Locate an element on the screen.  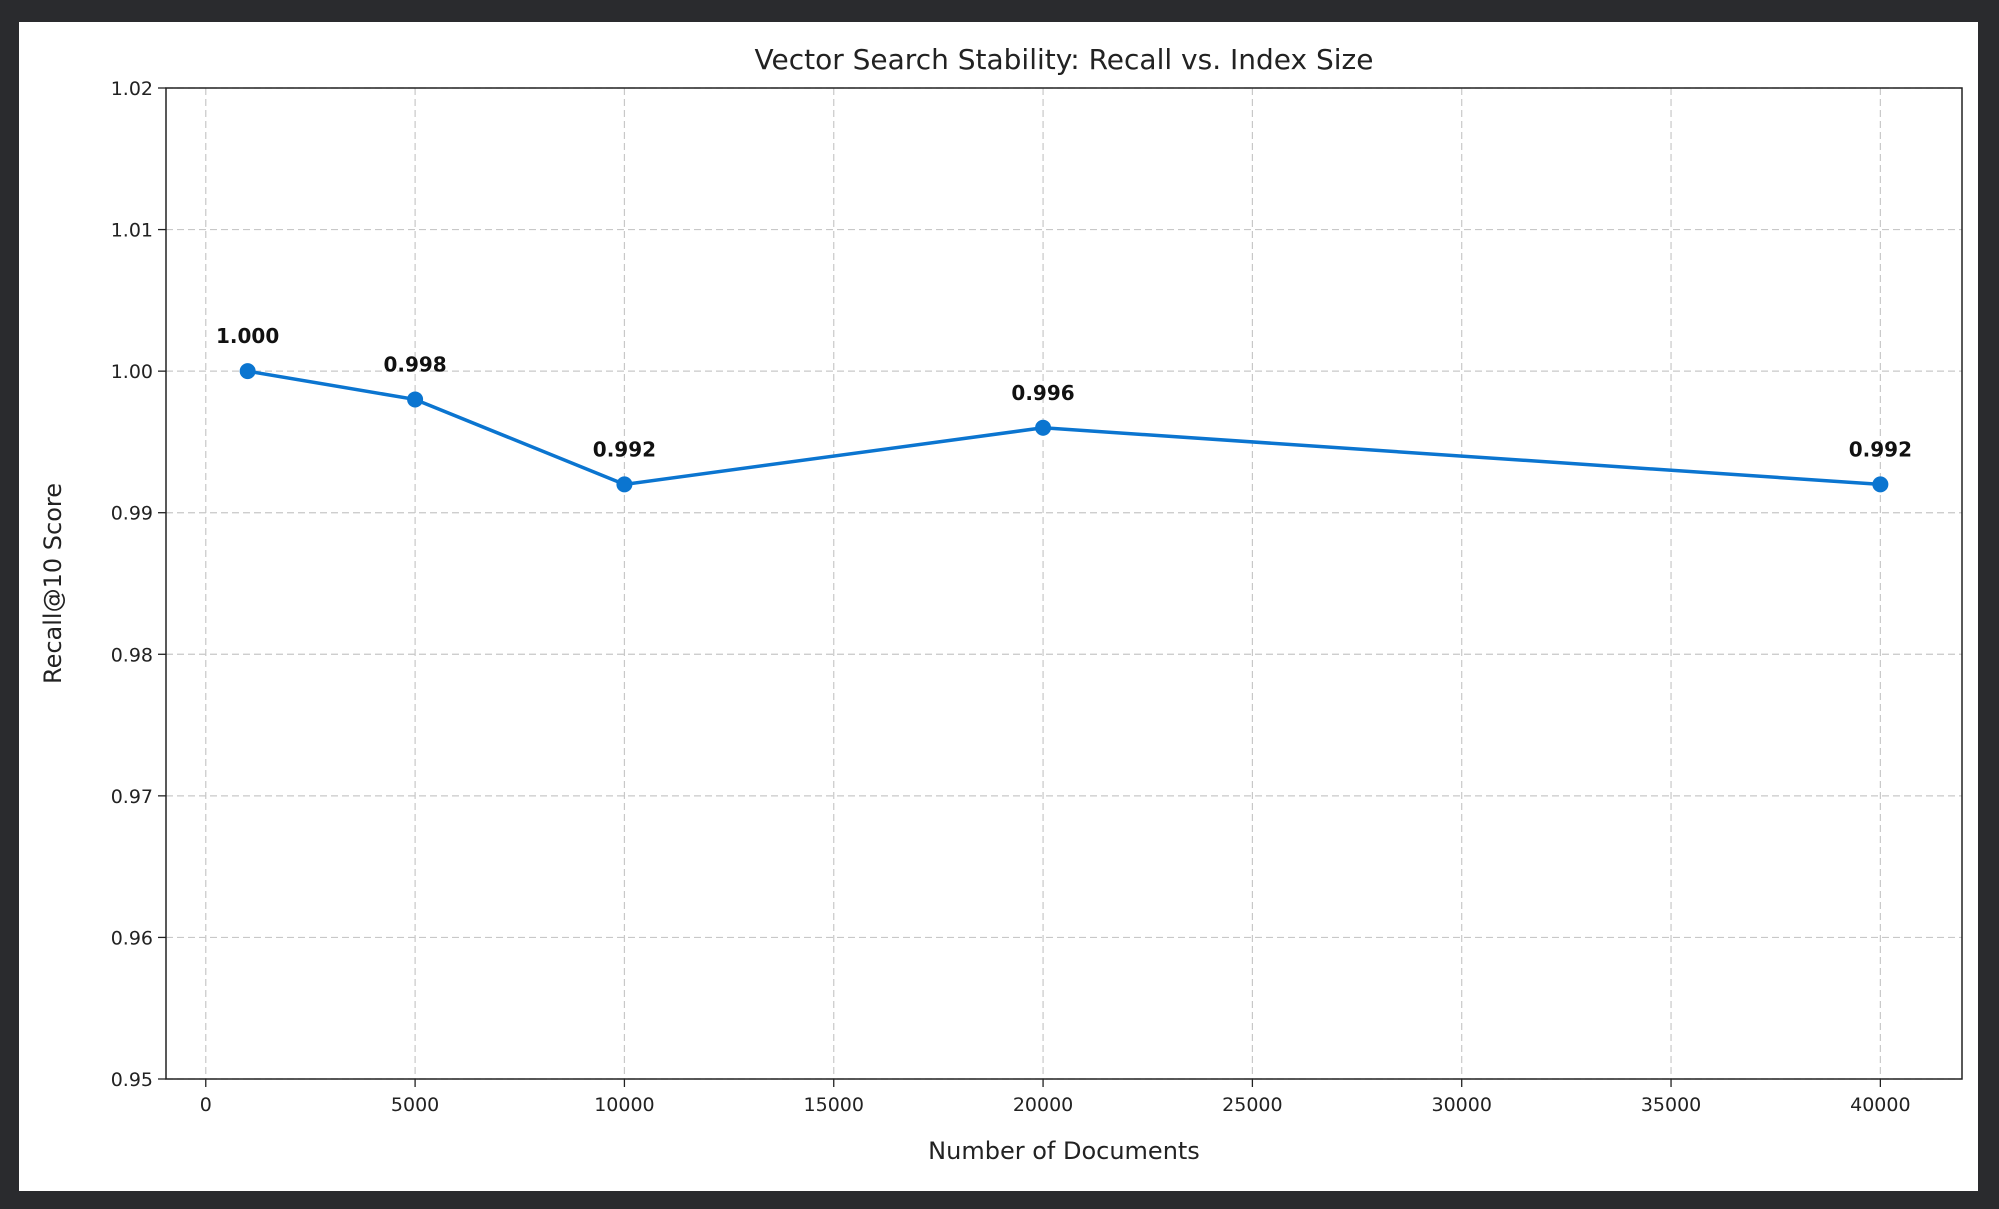
data-label: 1.000 is located at coordinates (247, 336).